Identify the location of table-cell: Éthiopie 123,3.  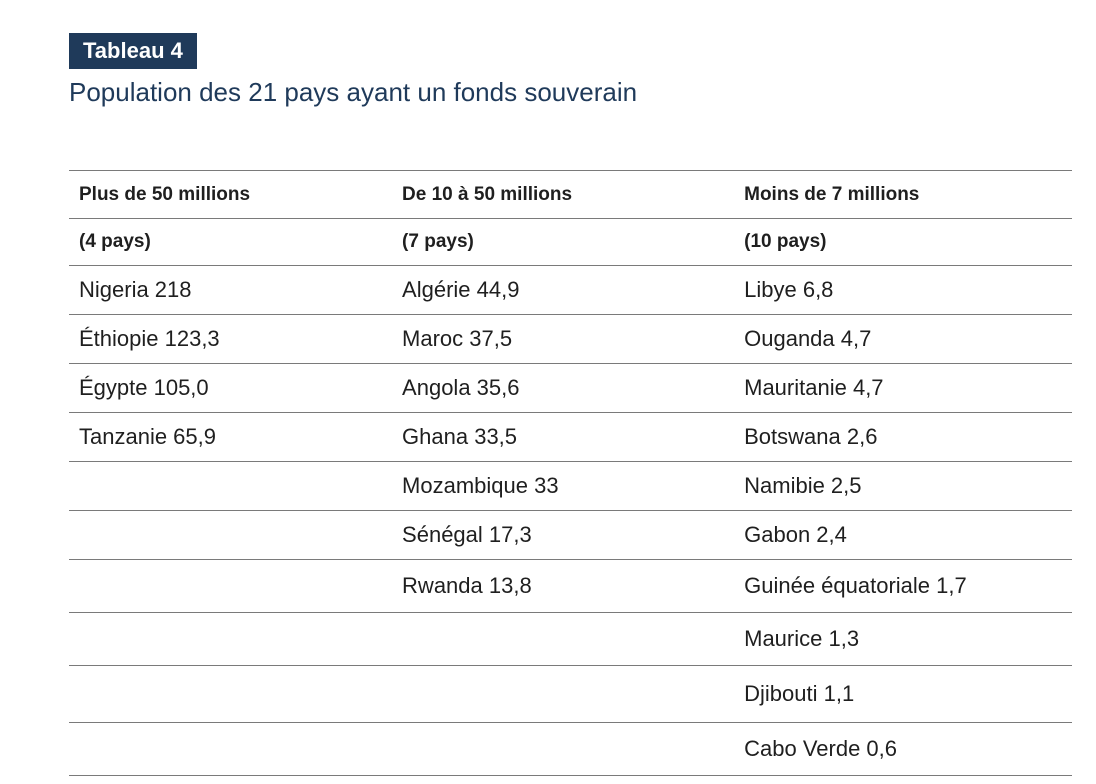
(231, 339).